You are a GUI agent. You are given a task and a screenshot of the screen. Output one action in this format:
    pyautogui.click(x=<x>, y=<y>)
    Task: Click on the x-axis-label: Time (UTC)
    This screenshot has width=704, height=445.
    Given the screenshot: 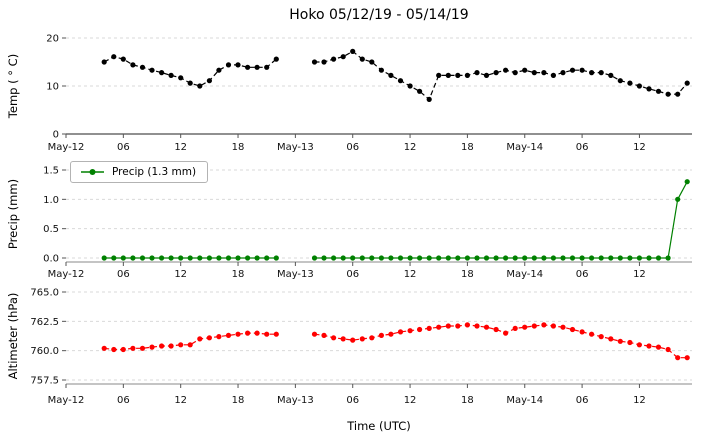 What is the action you would take?
    pyautogui.click(x=379, y=426)
    